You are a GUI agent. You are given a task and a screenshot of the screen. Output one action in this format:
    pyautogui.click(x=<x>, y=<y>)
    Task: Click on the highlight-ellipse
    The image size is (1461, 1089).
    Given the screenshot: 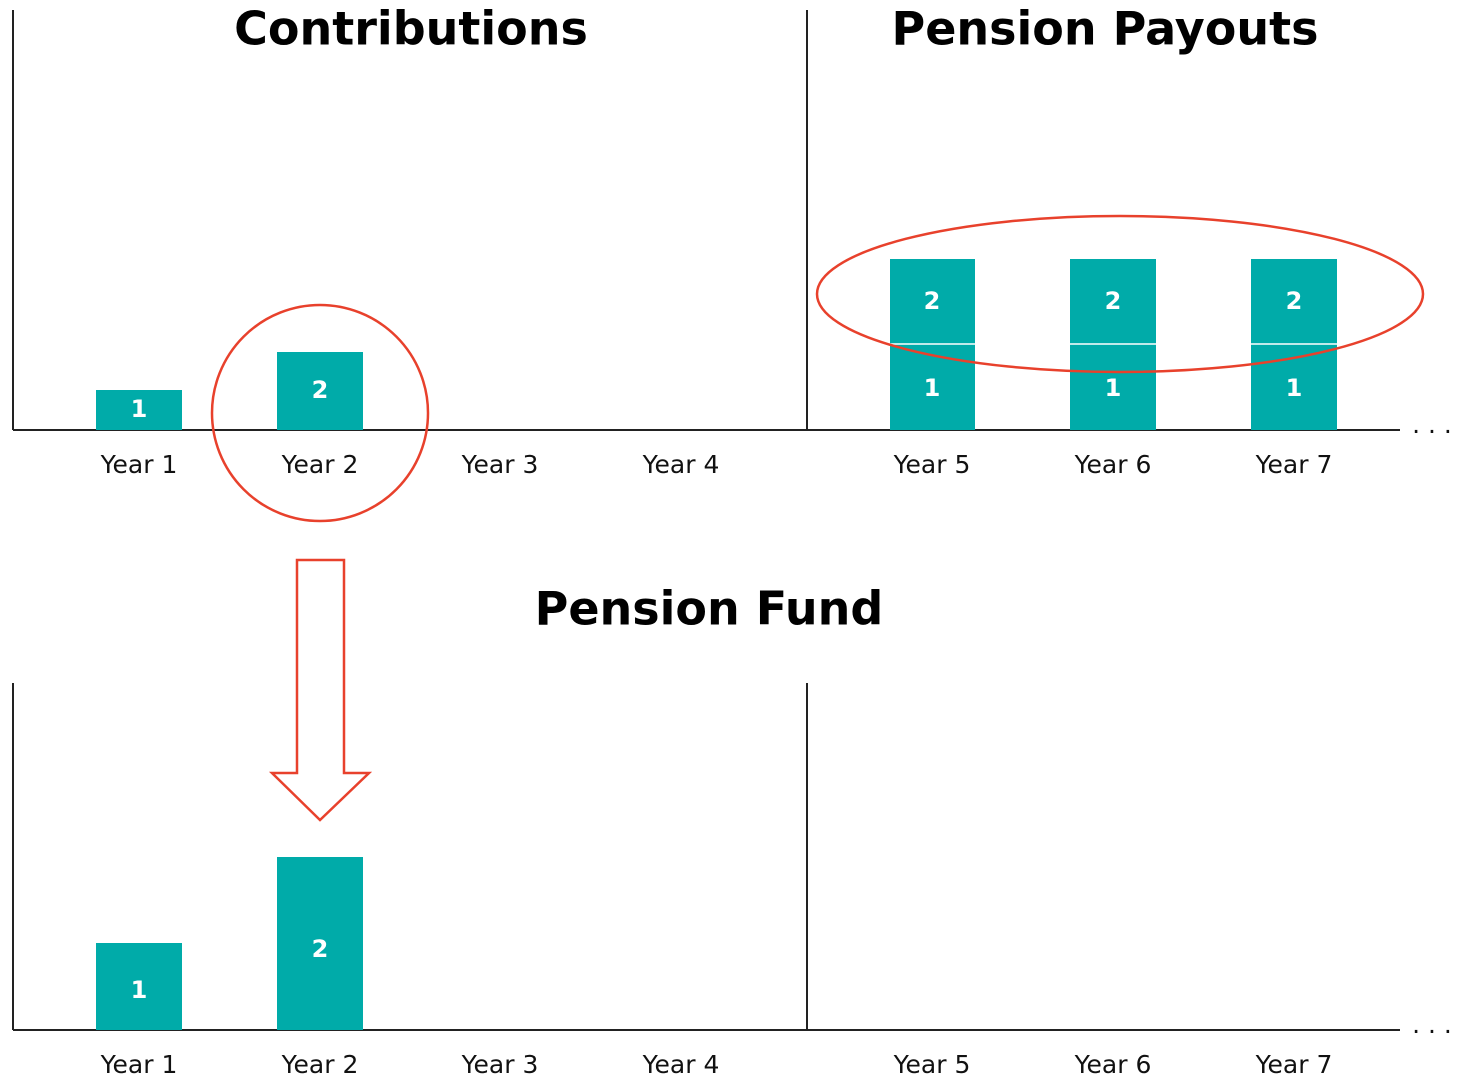 What is the action you would take?
    pyautogui.click(x=1120, y=294)
    